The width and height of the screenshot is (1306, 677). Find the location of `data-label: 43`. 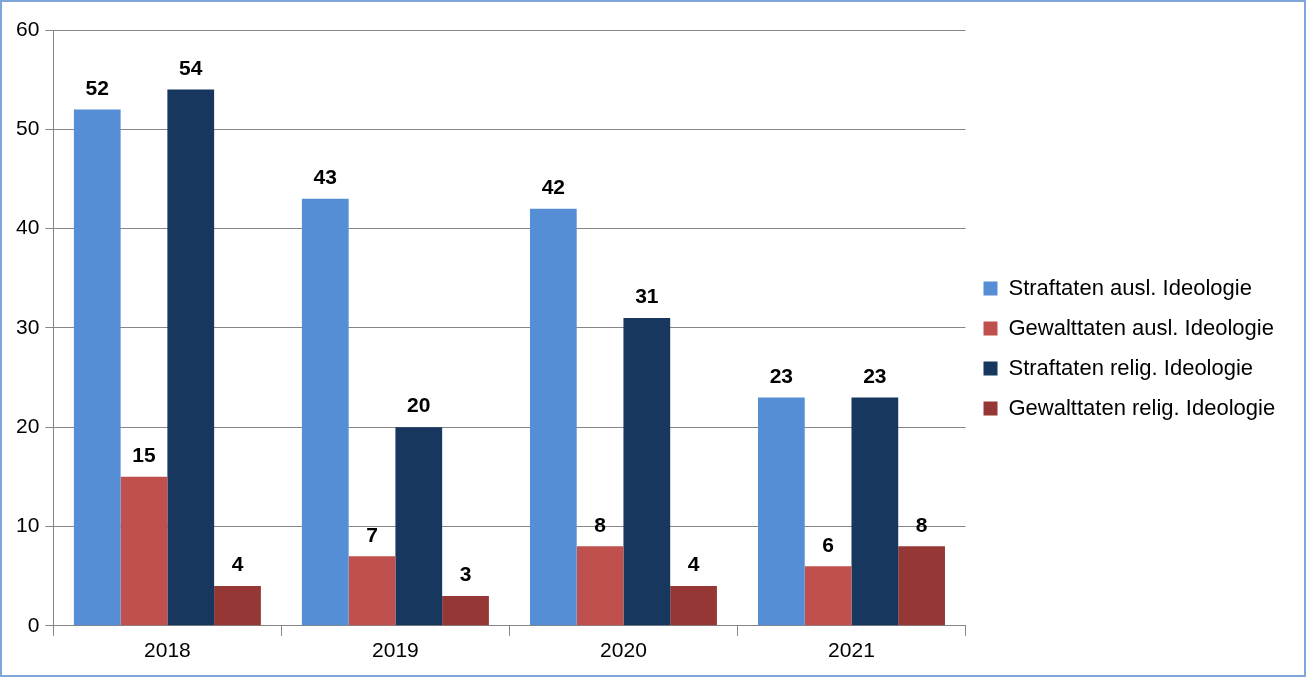

data-label: 43 is located at coordinates (325, 177).